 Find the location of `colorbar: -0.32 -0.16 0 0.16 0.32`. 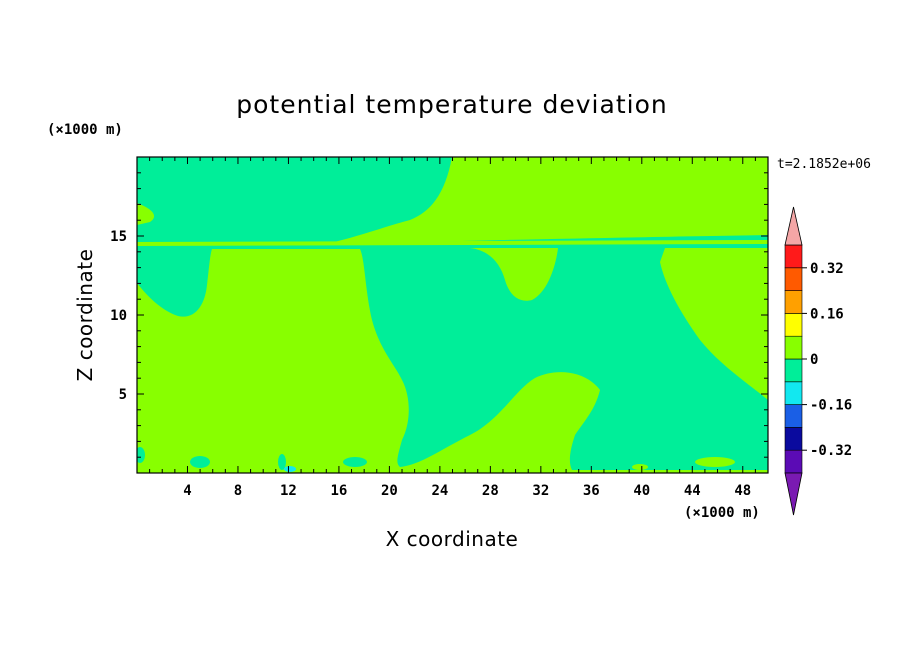

colorbar: -0.32 -0.16 0 0.16 0.32 is located at coordinates (818, 361).